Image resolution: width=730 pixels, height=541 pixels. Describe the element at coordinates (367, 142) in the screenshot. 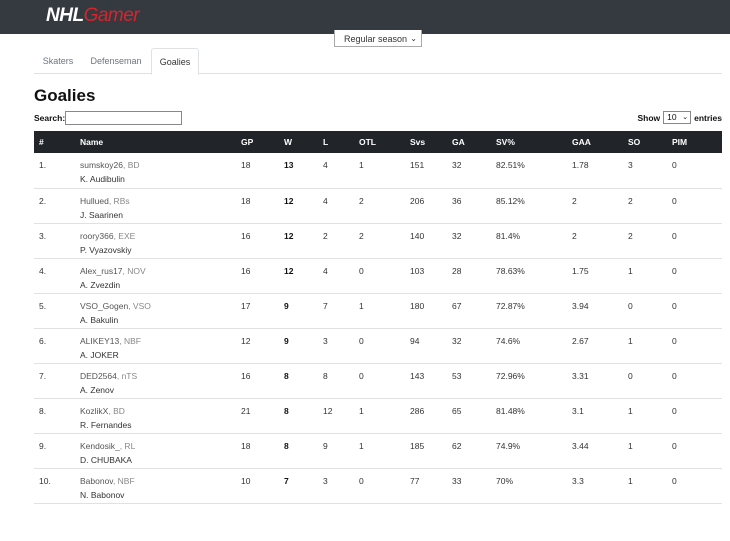

I see `column-header-otl: OTL` at that location.